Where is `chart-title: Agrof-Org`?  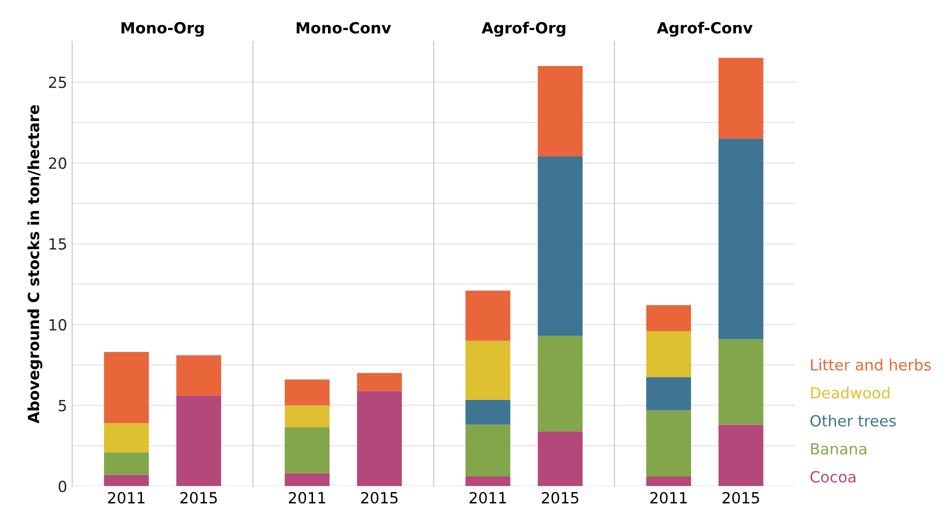
chart-title: Agrof-Org is located at coordinates (524, 29).